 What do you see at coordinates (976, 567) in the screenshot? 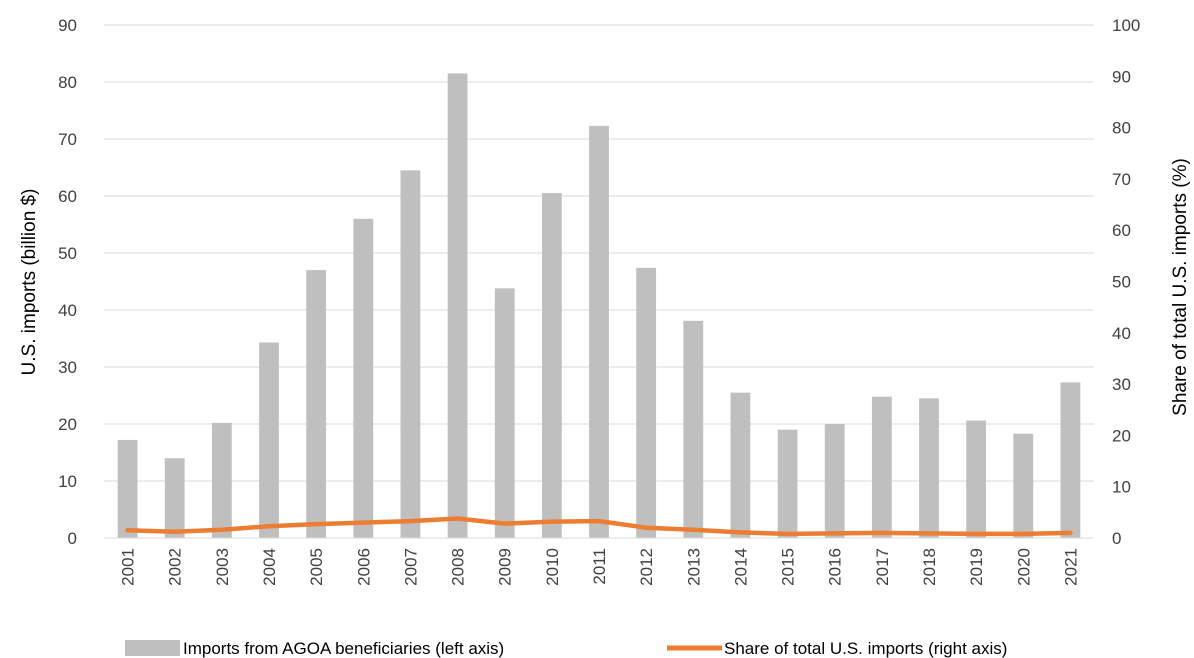
I see `x-tick-label: 2019` at bounding box center [976, 567].